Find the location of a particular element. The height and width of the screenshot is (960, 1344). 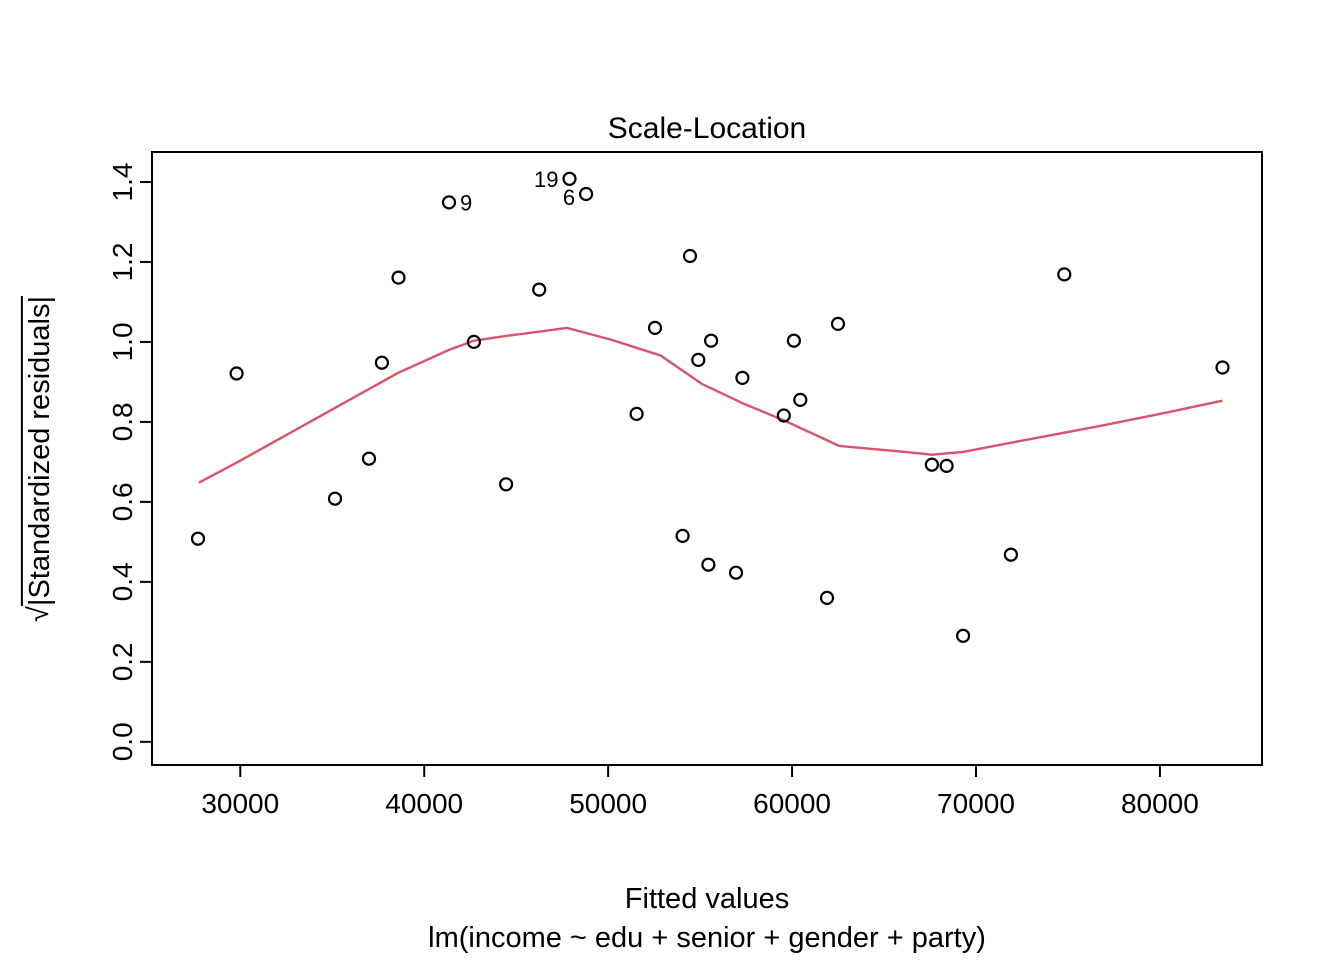

x-tick-label: 70000 is located at coordinates (976, 803).